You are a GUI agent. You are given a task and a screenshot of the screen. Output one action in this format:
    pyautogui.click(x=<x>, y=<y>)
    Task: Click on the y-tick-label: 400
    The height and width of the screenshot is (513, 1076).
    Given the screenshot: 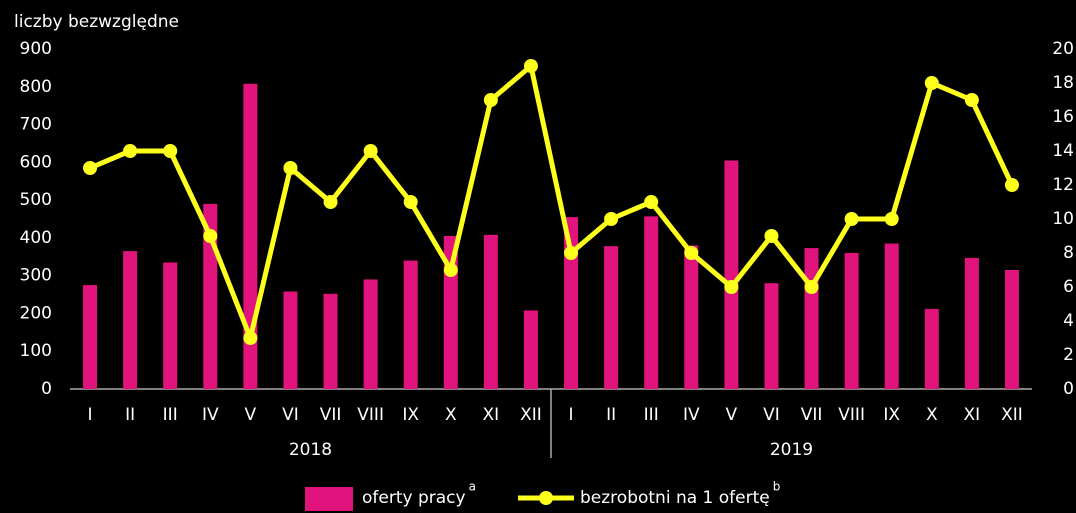 What is the action you would take?
    pyautogui.click(x=36, y=238)
    